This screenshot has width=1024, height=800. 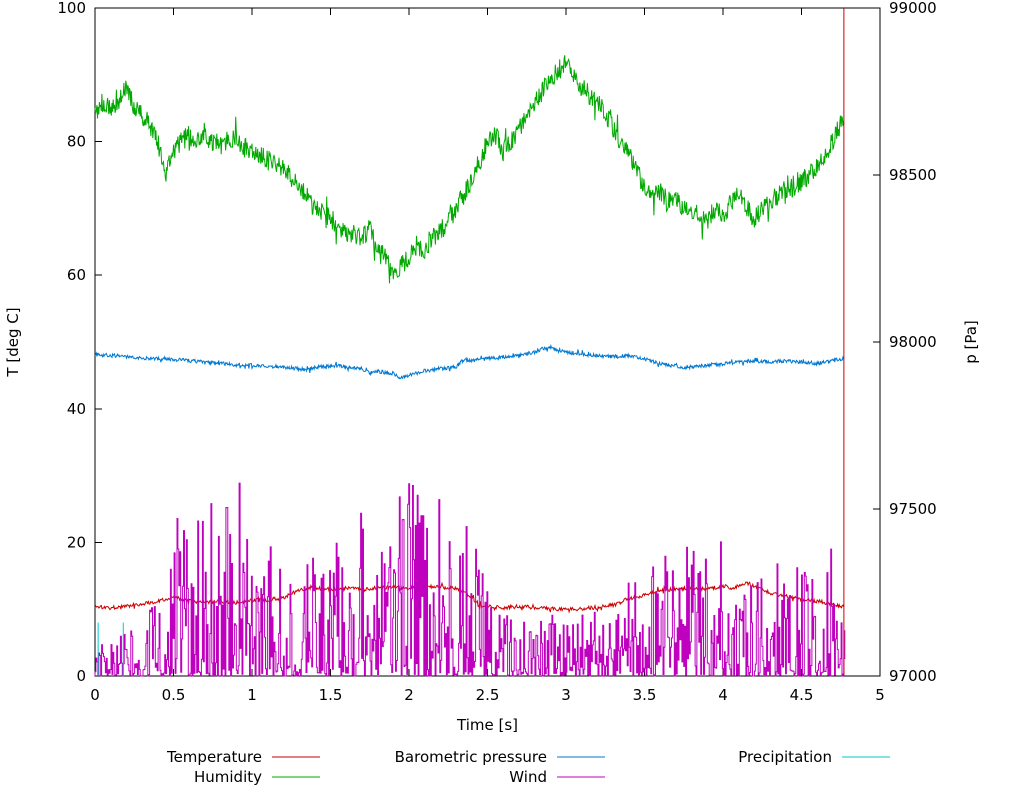 What do you see at coordinates (802, 695) in the screenshot?
I see `x-tick-label: 4.5` at bounding box center [802, 695].